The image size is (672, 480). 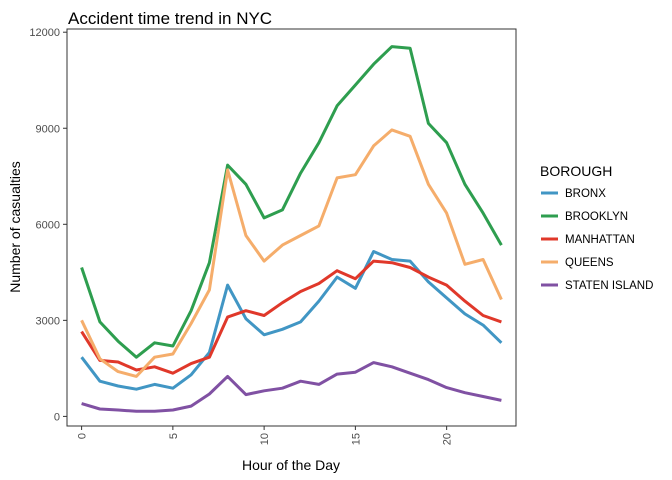 What do you see at coordinates (174, 436) in the screenshot?
I see `x-tick-label: 5` at bounding box center [174, 436].